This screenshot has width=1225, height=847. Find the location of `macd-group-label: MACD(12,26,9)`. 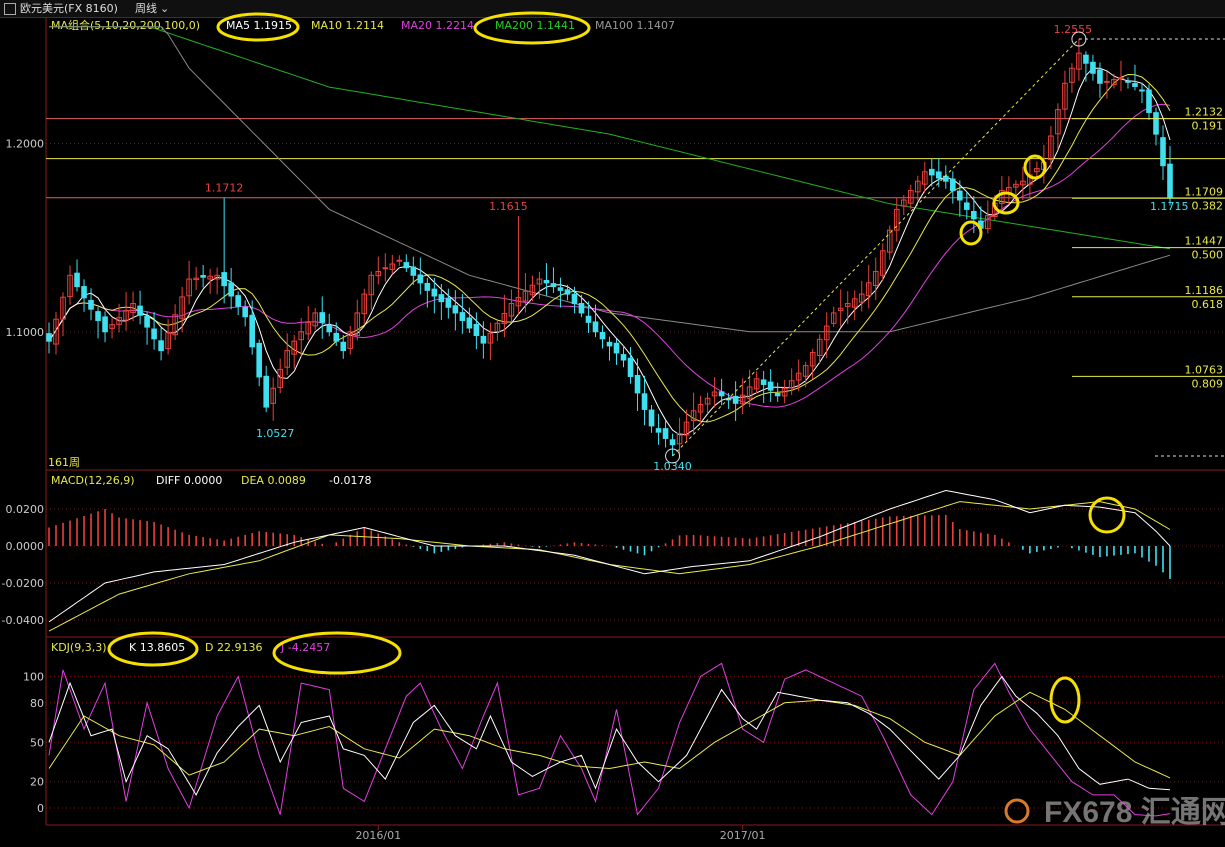

macd-group-label: MACD(12,26,9) is located at coordinates (93, 480).